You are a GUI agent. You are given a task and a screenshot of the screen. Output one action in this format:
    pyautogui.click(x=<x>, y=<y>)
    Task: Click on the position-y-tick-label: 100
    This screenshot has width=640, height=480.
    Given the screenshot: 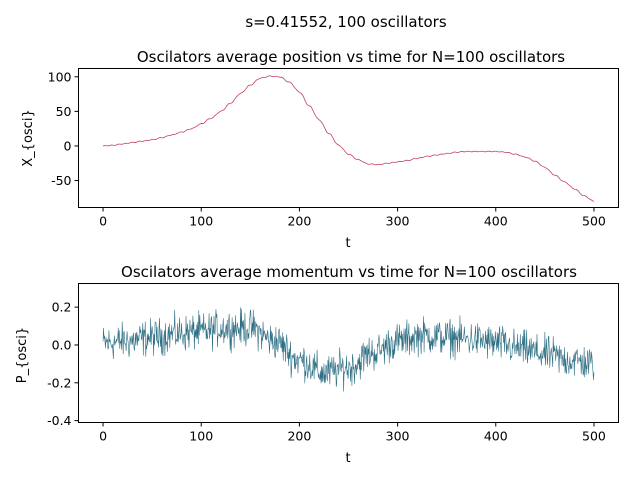 What is the action you would take?
    pyautogui.click(x=60, y=76)
    